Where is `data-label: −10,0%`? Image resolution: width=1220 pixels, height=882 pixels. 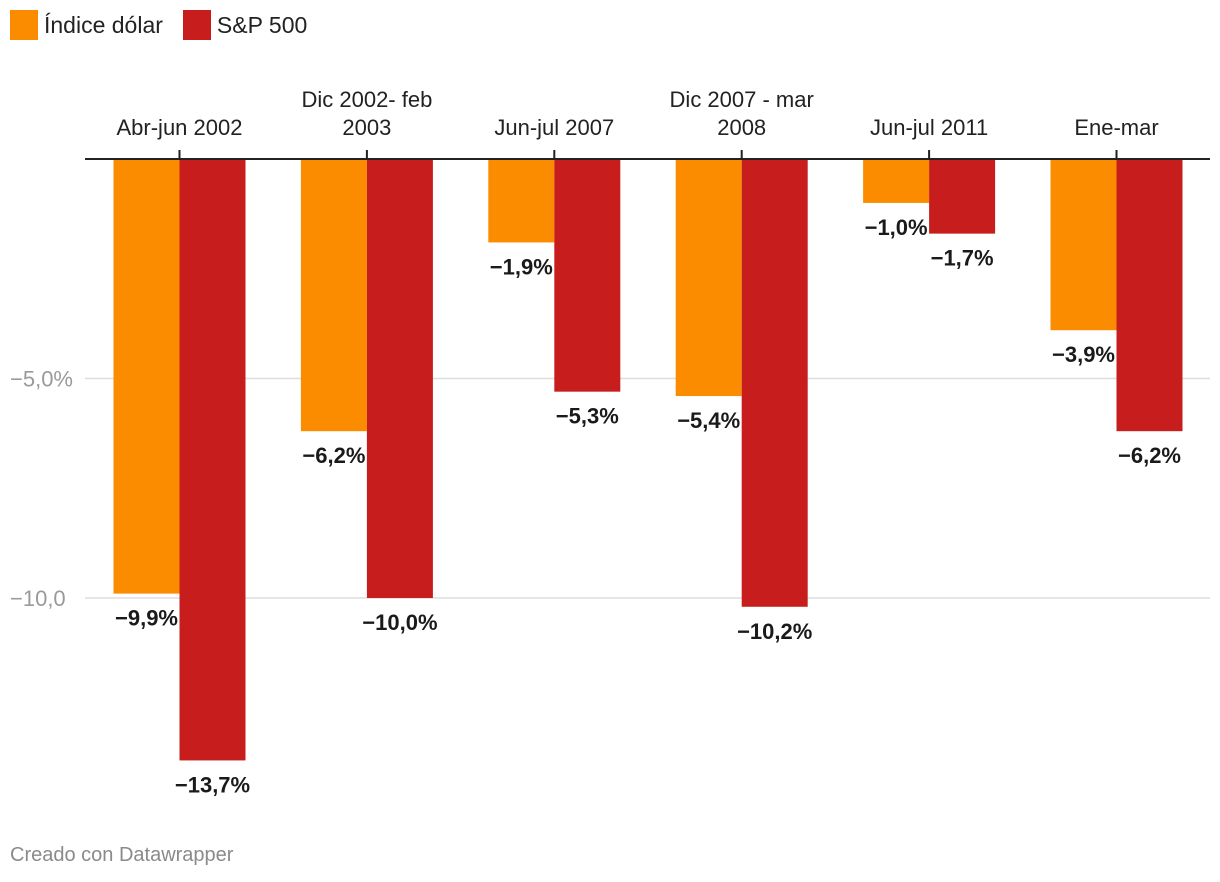
data-label: −10,0% is located at coordinates (399, 622).